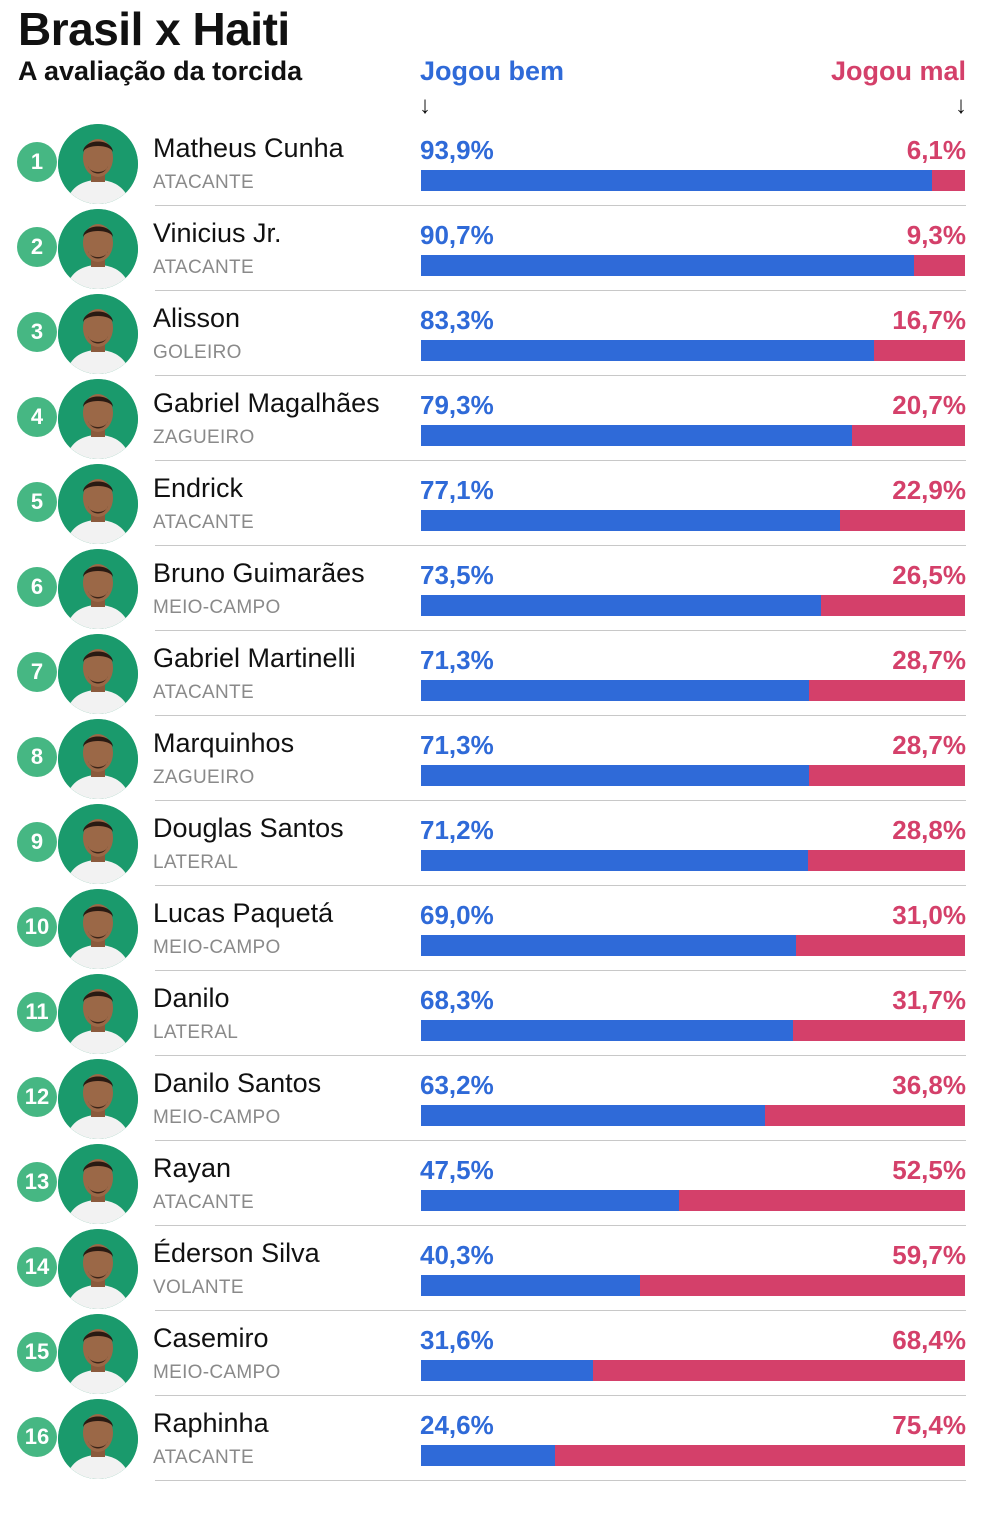 This screenshot has width=984, height=1533. What do you see at coordinates (259, 573) in the screenshot?
I see `player-name: Bruno Guimarães` at bounding box center [259, 573].